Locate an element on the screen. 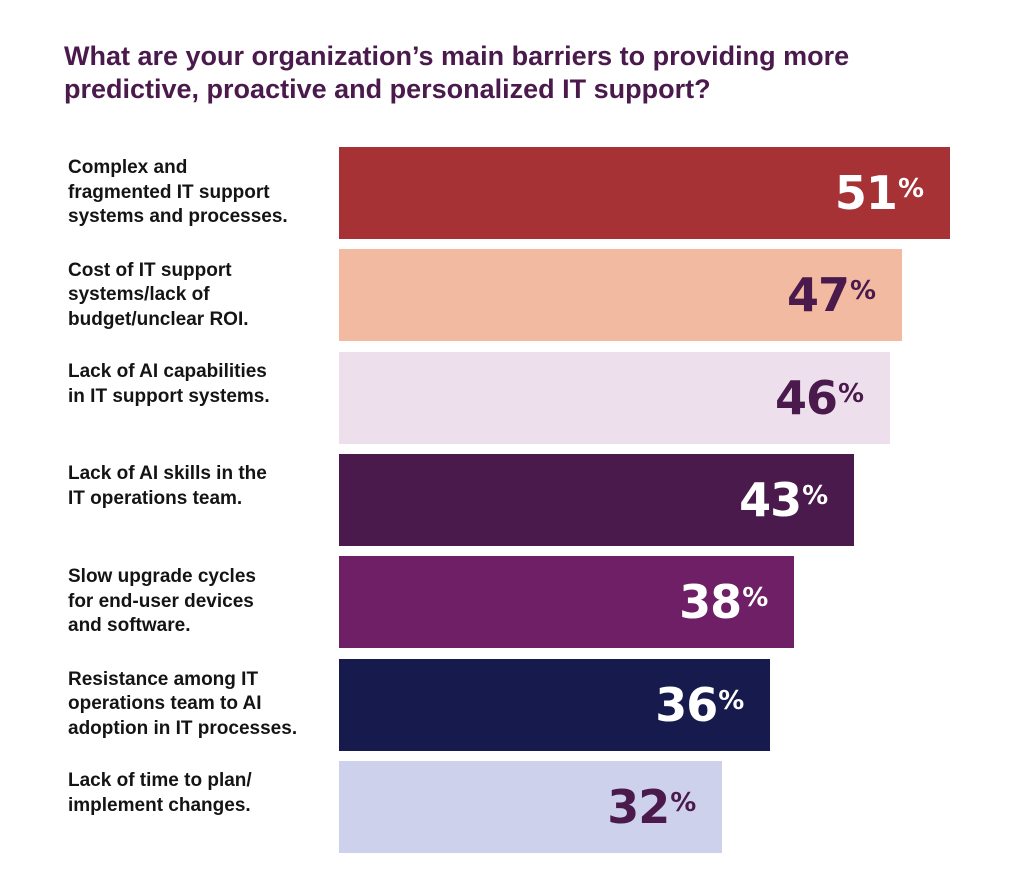 Image resolution: width=1024 pixels, height=876 pixels. data-label: 51% is located at coordinates (879, 193).